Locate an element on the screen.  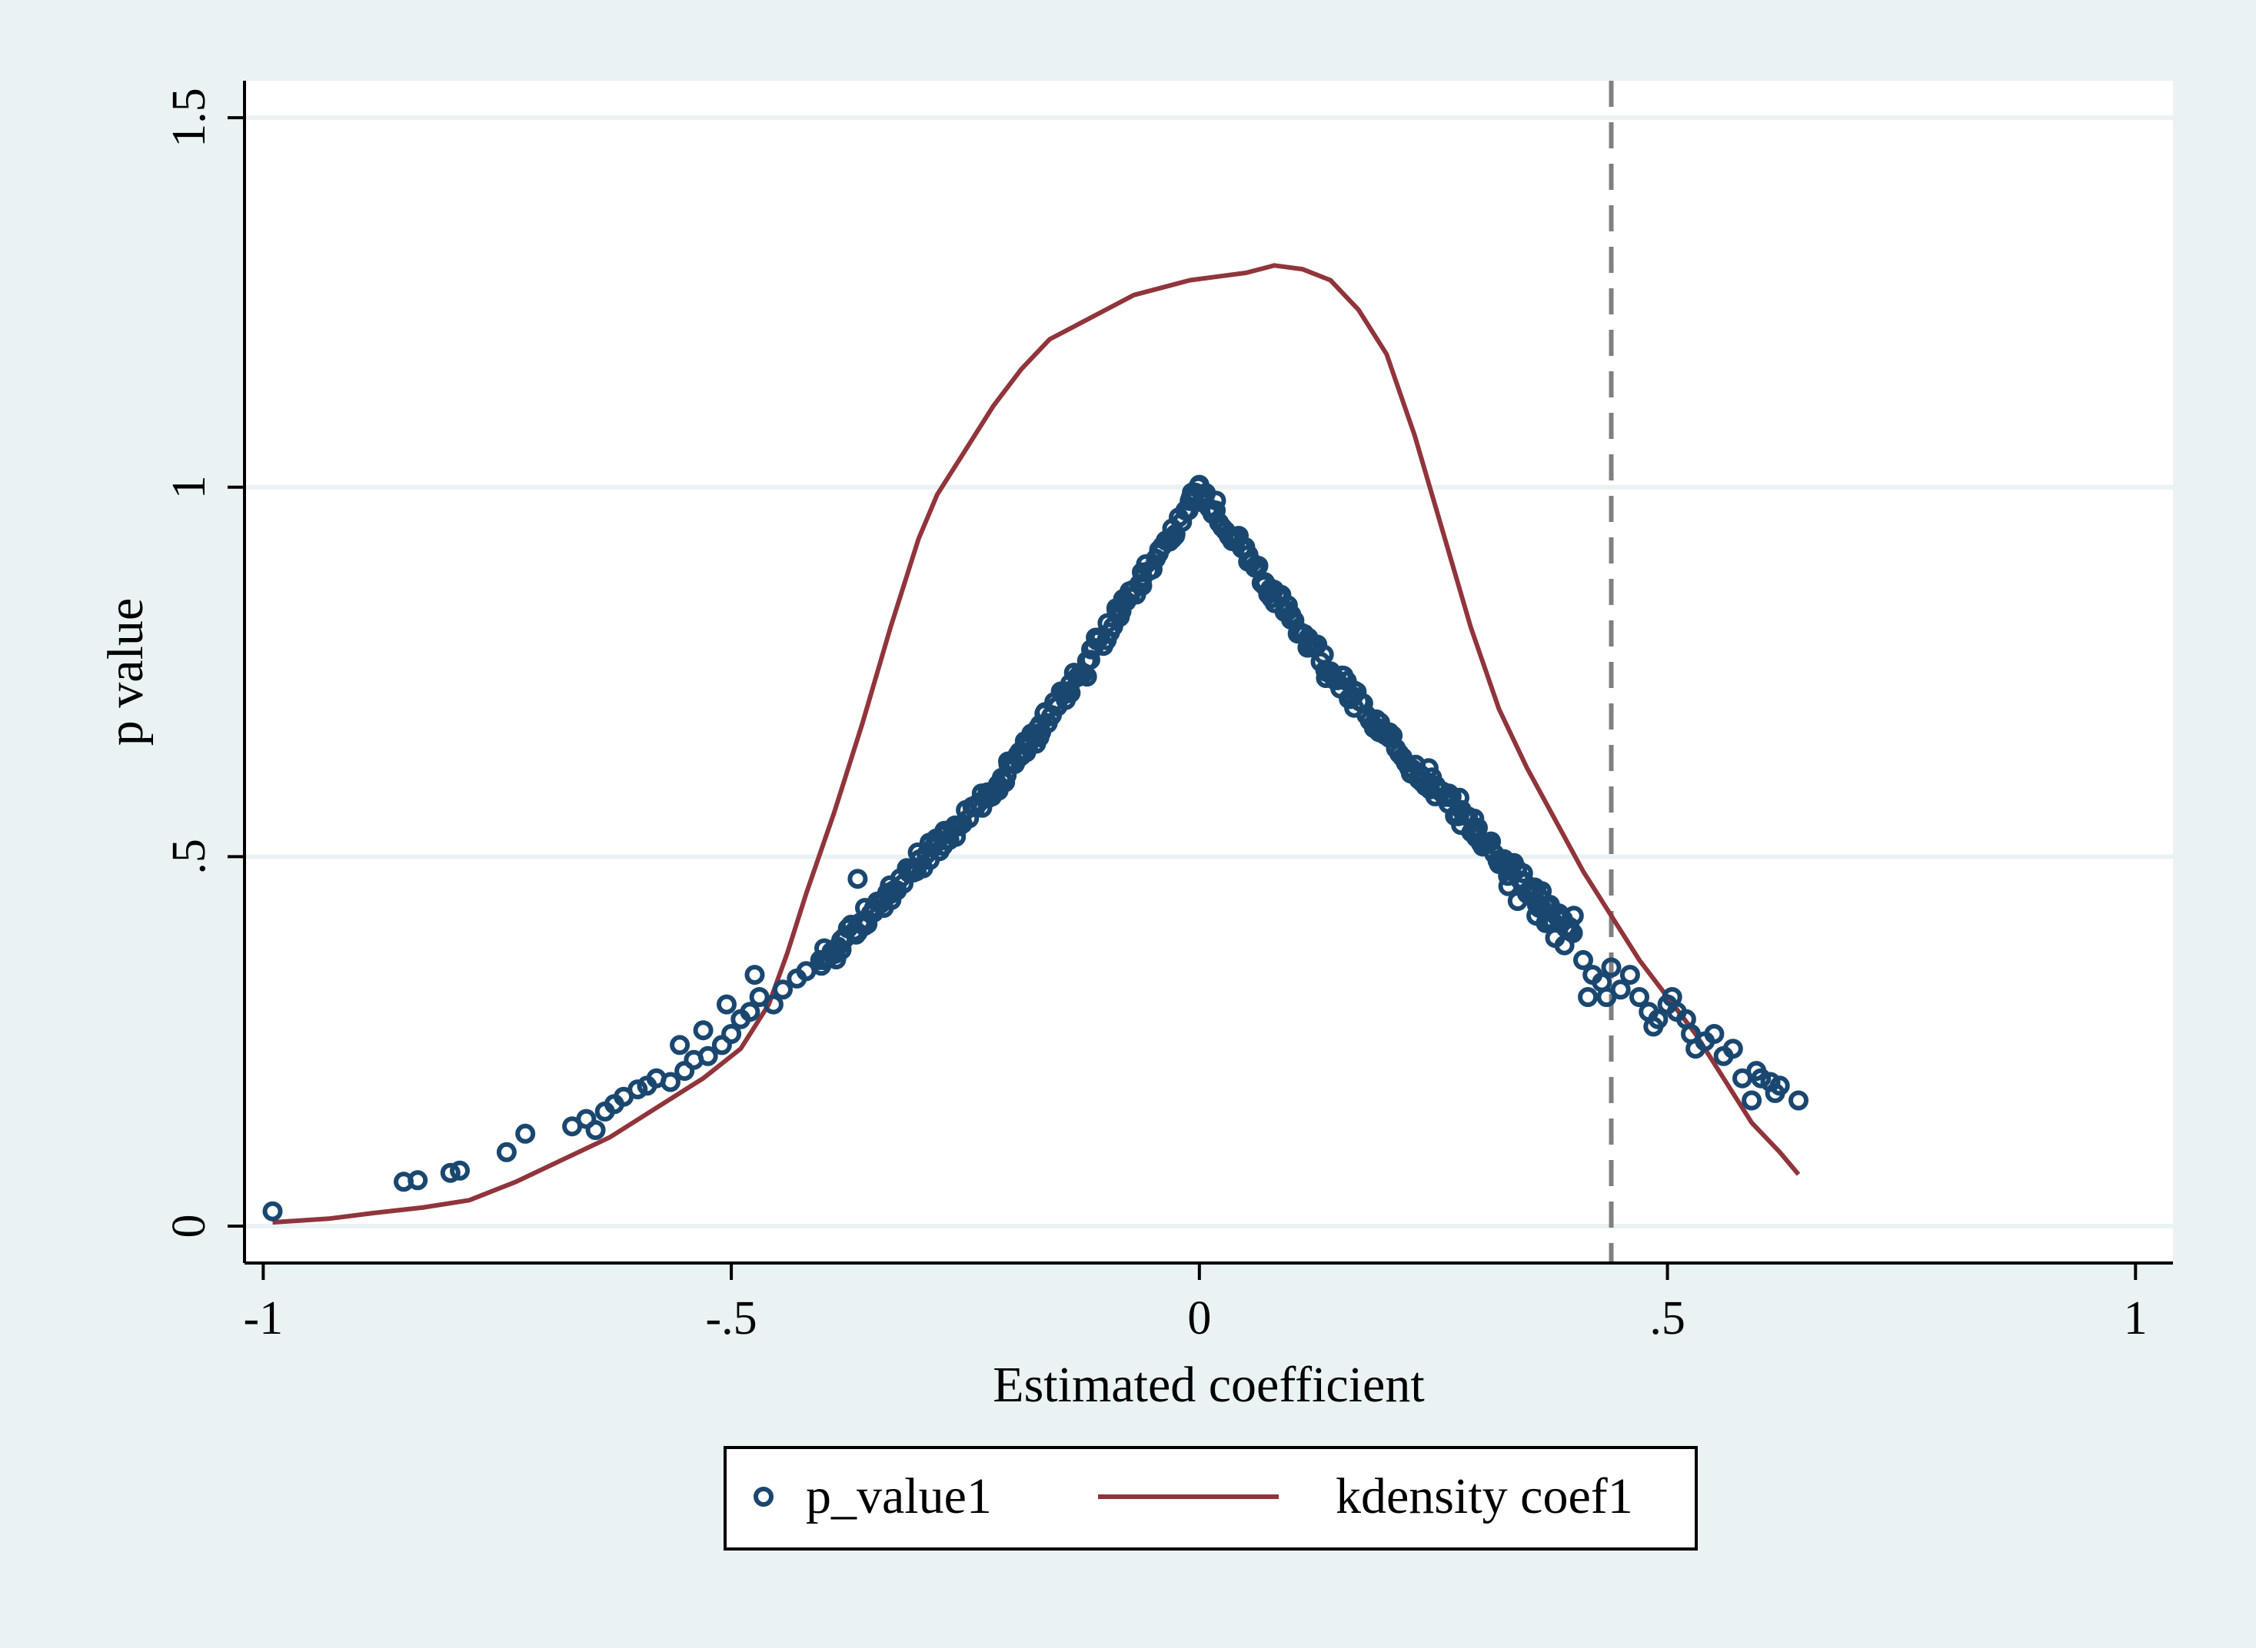
legend-marker-p-value1 is located at coordinates (764, 1497).